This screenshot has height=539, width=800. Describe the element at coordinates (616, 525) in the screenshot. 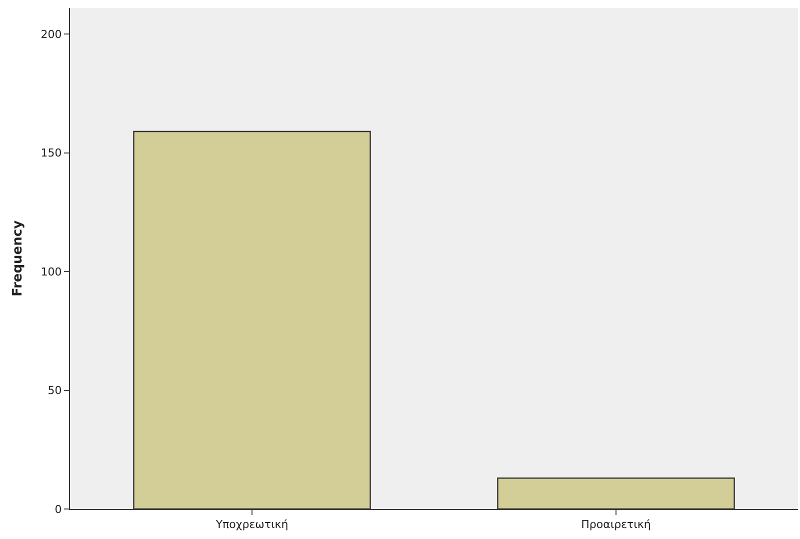

I see `x-tick-label: Προαιρετική` at that location.